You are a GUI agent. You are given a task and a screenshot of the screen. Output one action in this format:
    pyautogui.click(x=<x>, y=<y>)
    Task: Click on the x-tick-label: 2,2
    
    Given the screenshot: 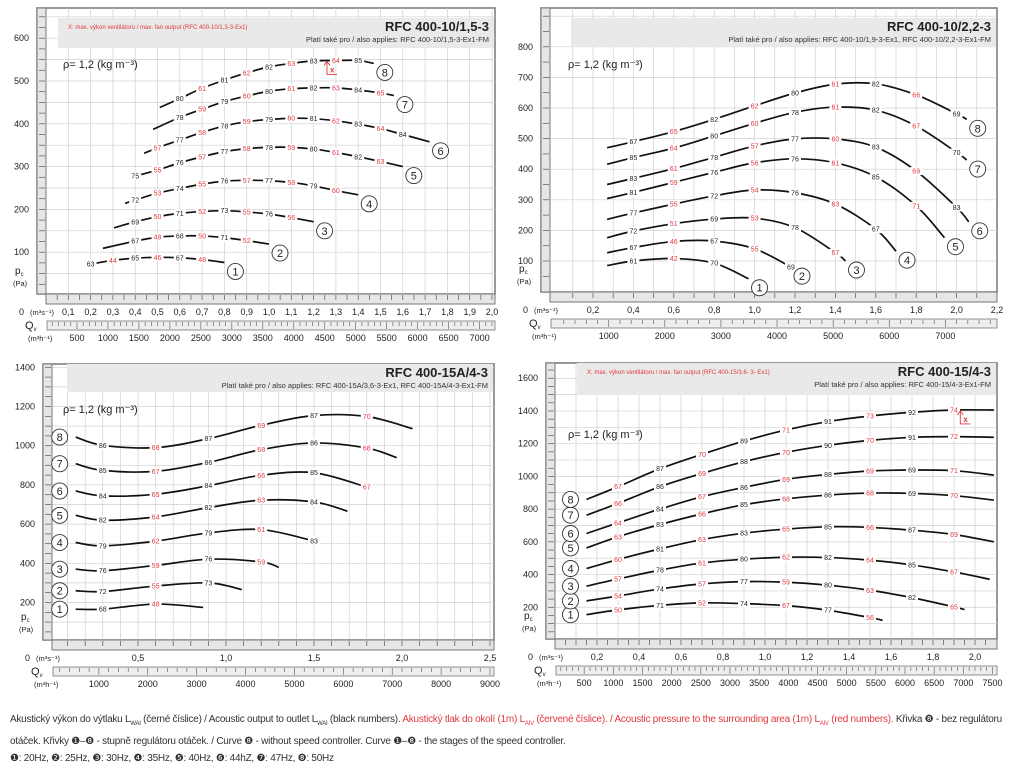 What is the action you would take?
    pyautogui.click(x=997, y=310)
    